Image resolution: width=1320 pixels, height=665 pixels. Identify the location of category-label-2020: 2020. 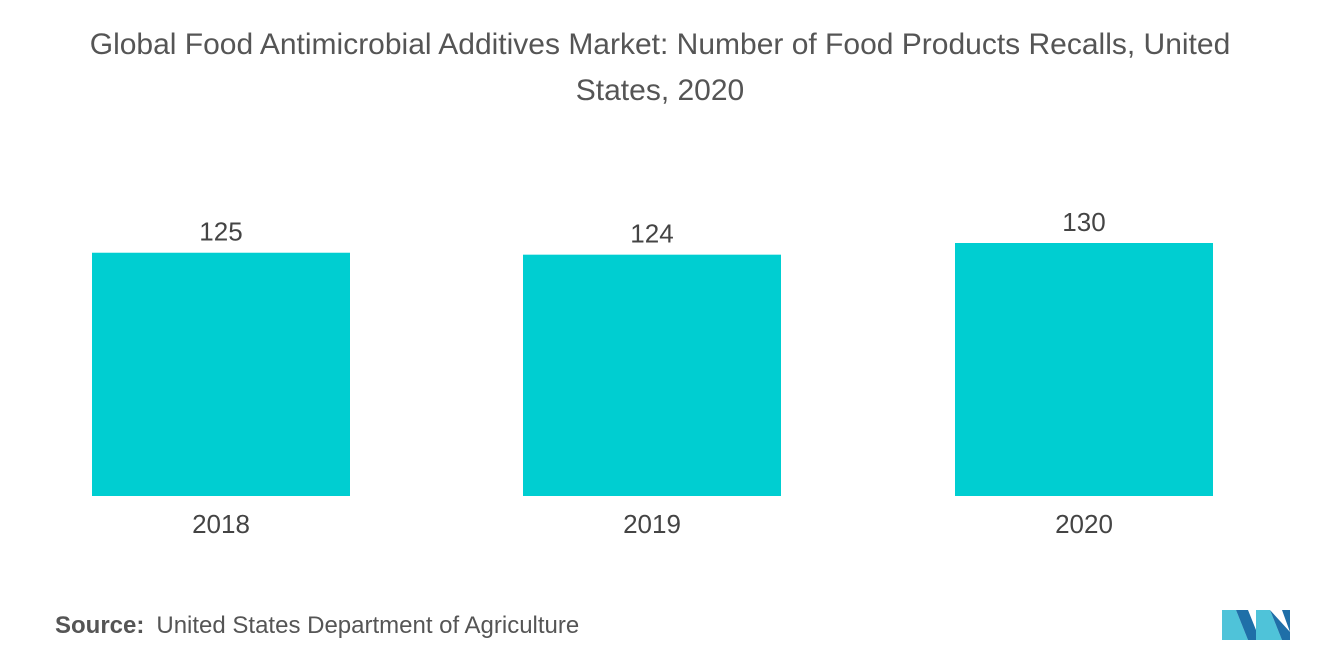
(1084, 524).